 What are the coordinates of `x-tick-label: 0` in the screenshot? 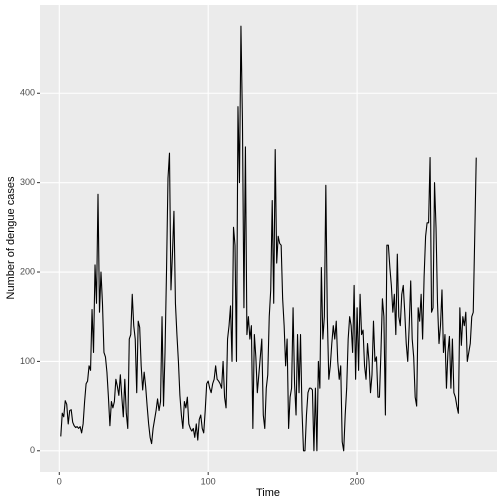 It's located at (59, 481).